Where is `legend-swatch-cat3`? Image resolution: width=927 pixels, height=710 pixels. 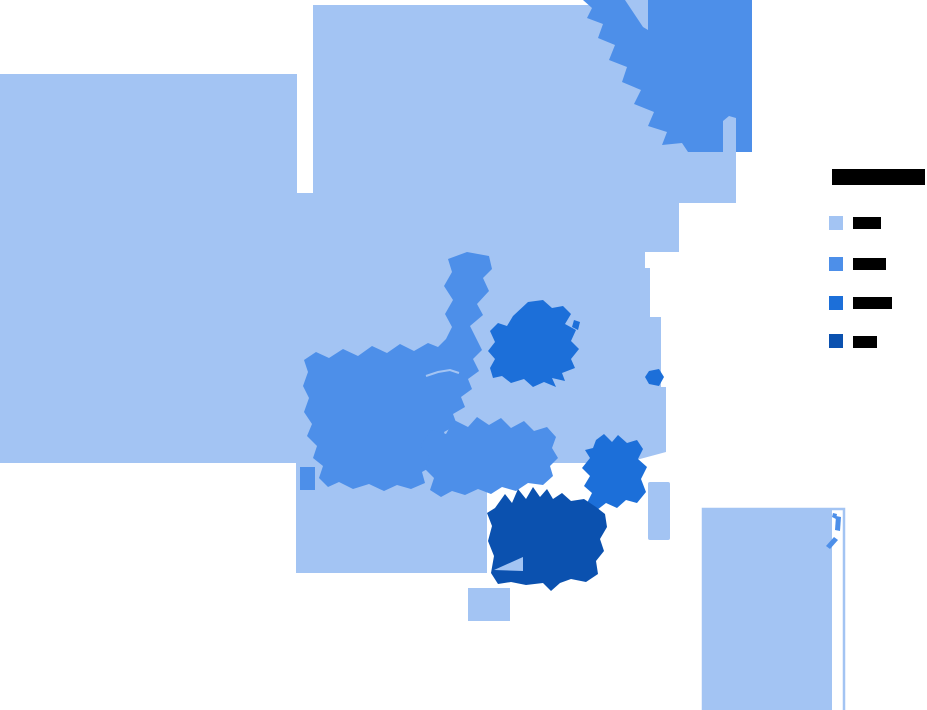 legend-swatch-cat3 is located at coordinates (836, 303).